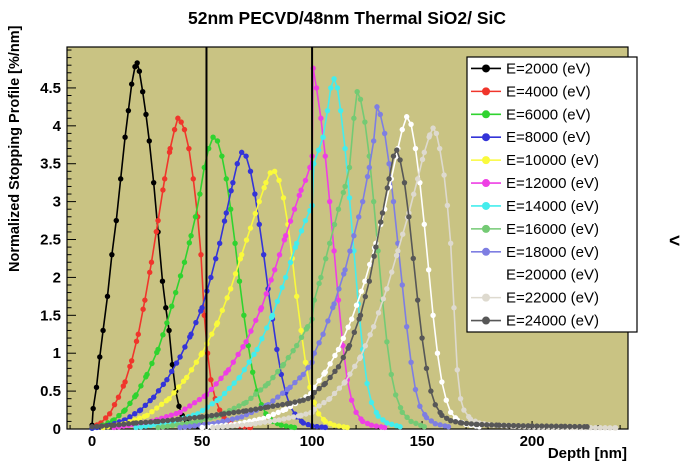 This screenshot has height=476, width=698. Describe the element at coordinates (50, 315) in the screenshot. I see `y-tick-label: 1.5` at that location.